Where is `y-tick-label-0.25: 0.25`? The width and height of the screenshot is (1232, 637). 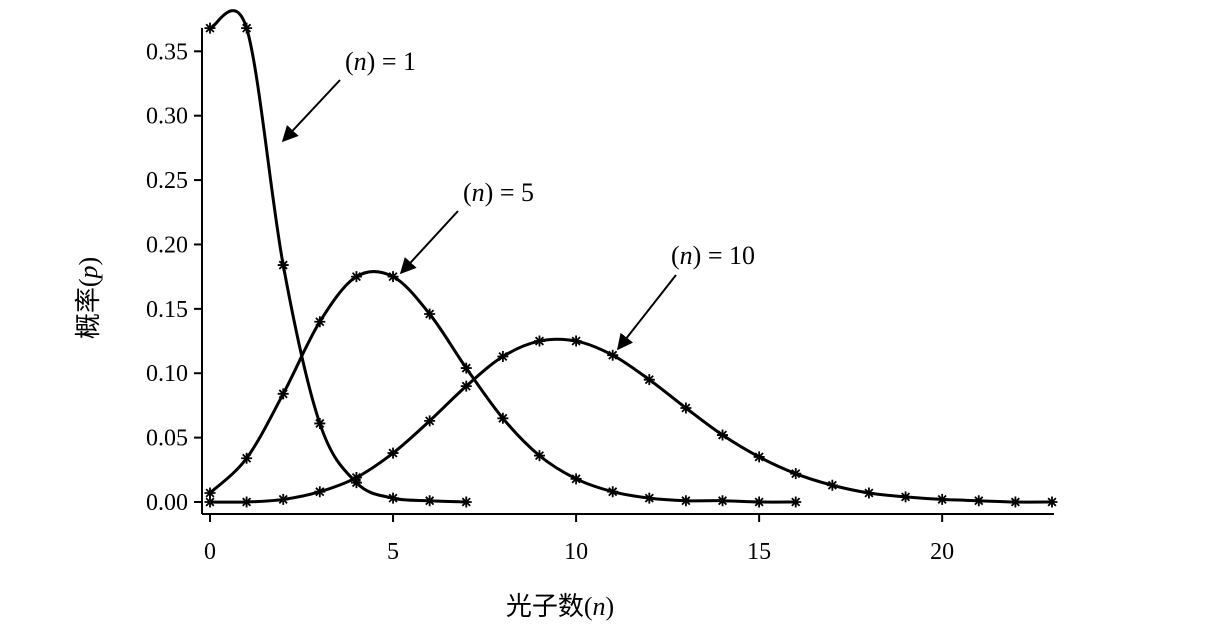
y-tick-label-0.25: 0.25 is located at coordinates (167, 181).